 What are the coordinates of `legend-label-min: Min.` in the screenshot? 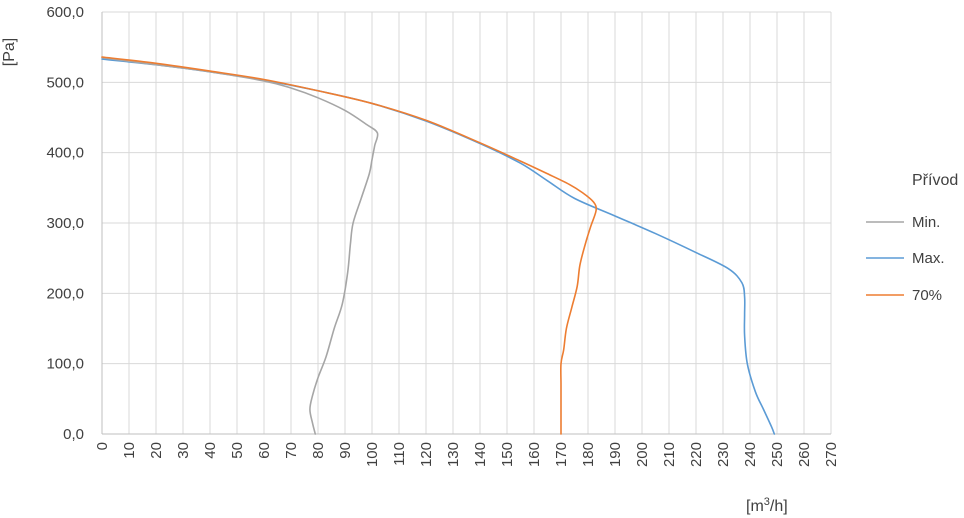 It's located at (926, 222).